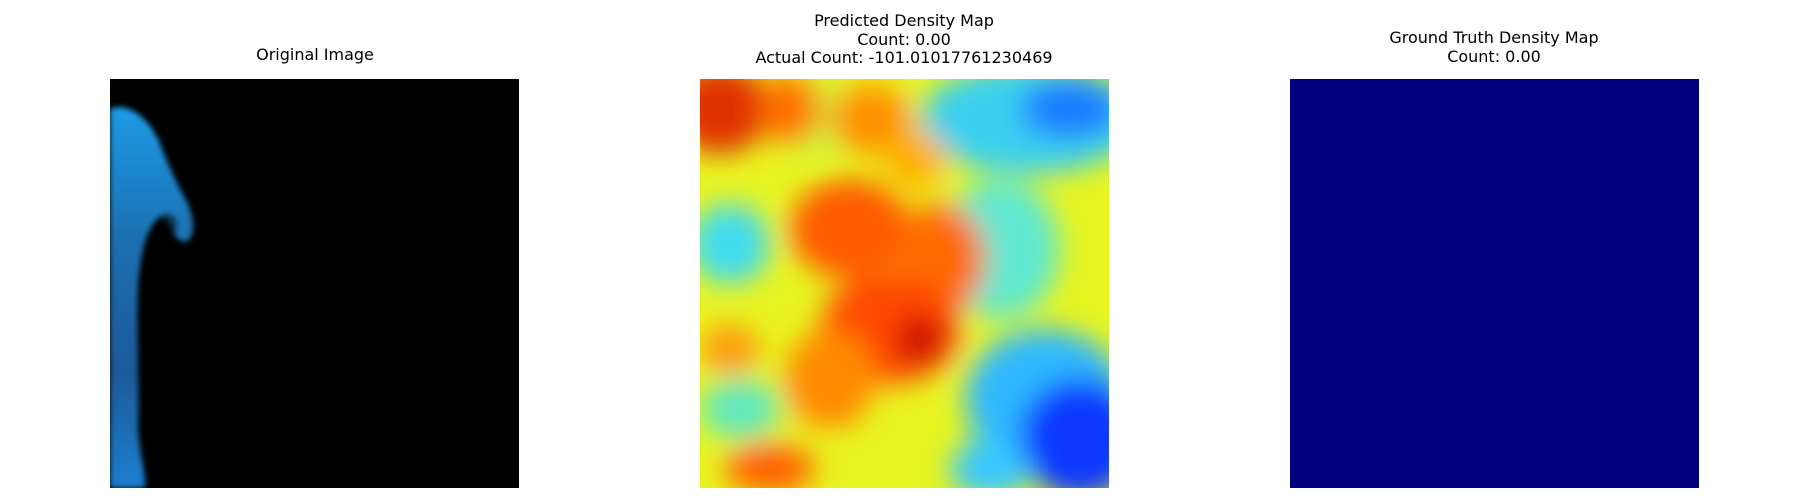 This screenshot has height=500, width=1800. I want to click on original-image-title-line-1: Original Image, so click(315, 54).